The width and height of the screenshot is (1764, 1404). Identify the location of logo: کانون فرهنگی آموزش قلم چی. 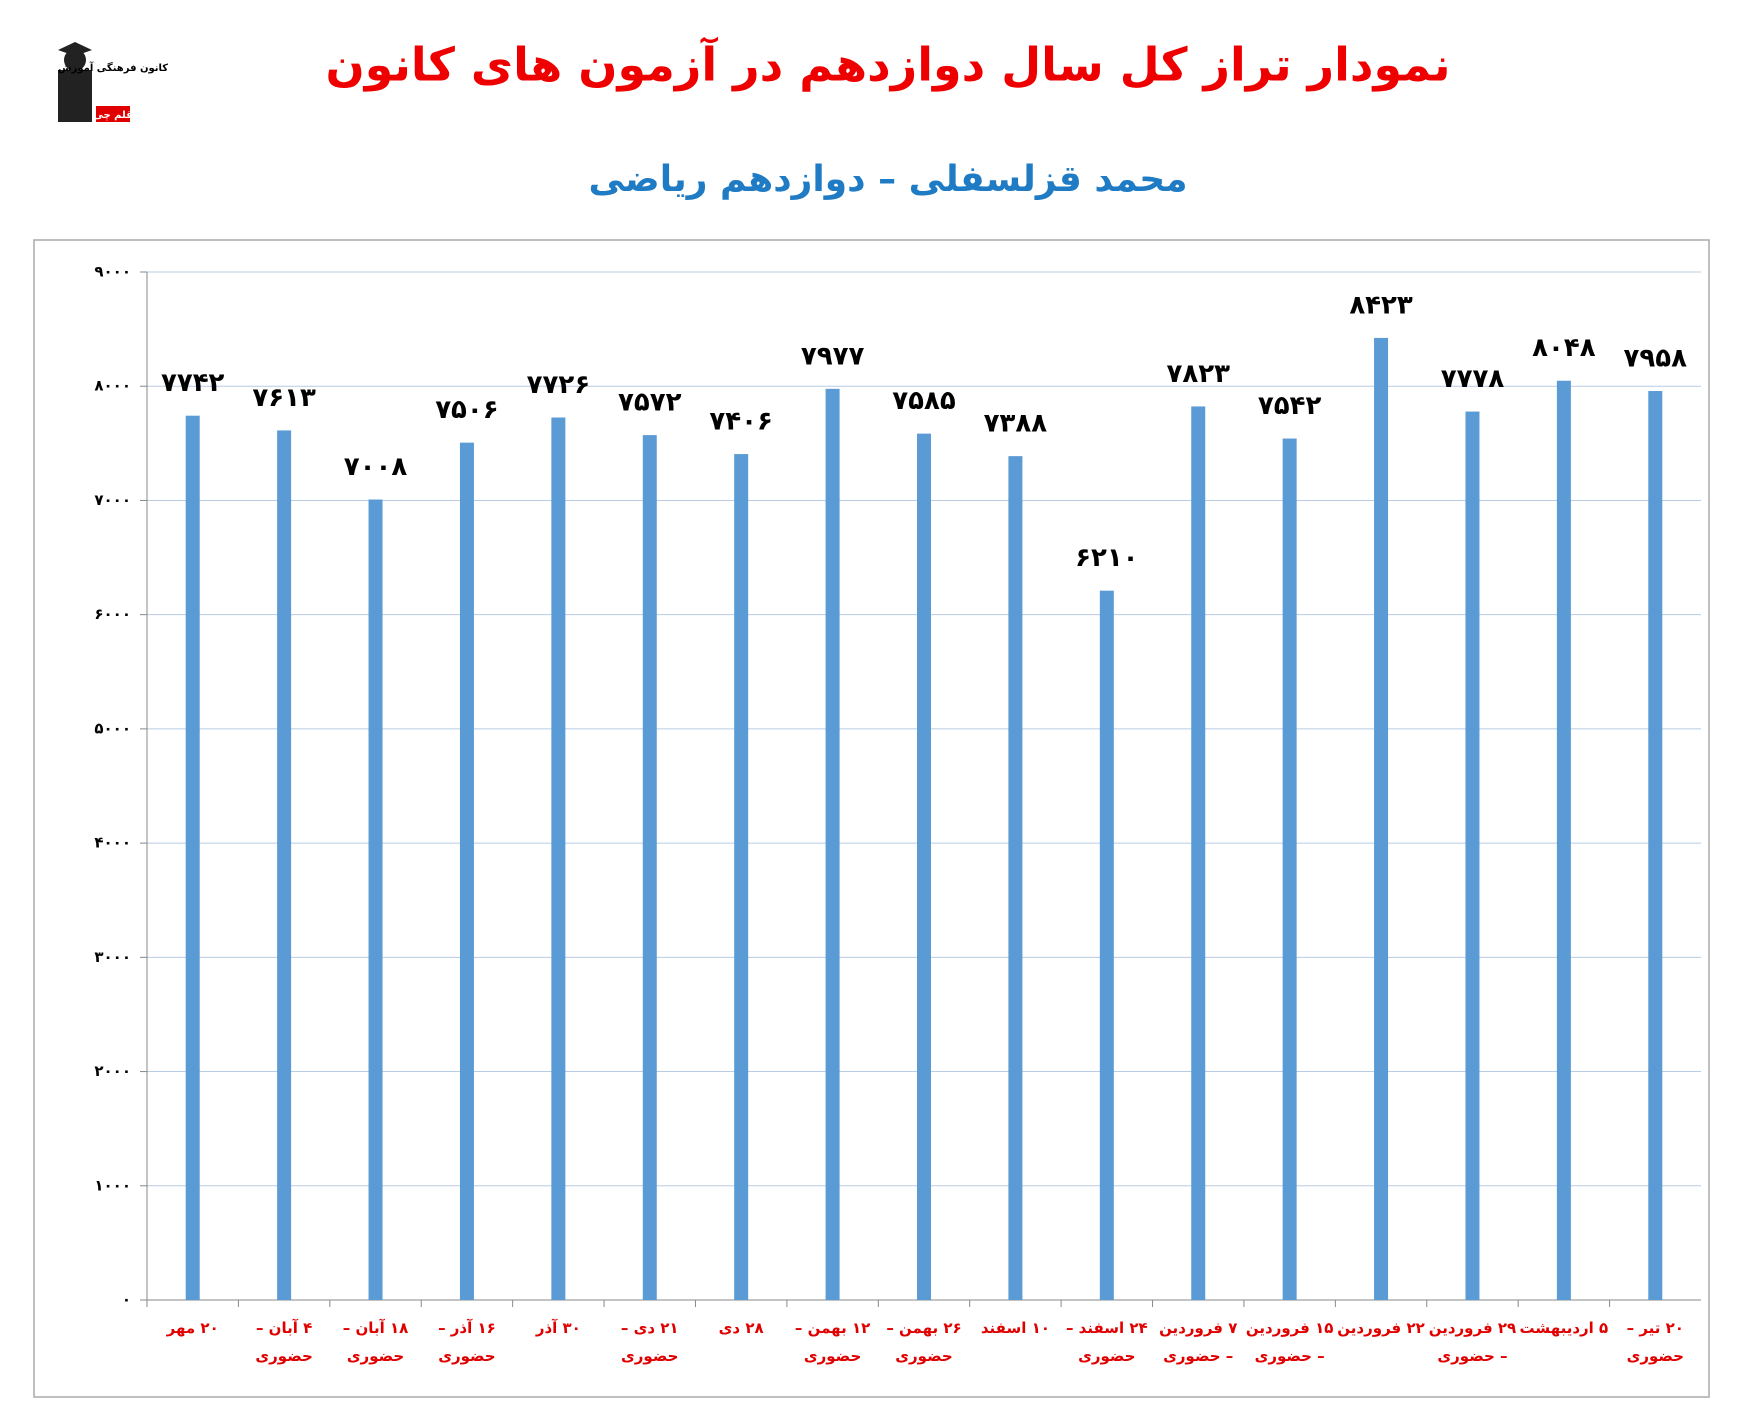
(113, 82).